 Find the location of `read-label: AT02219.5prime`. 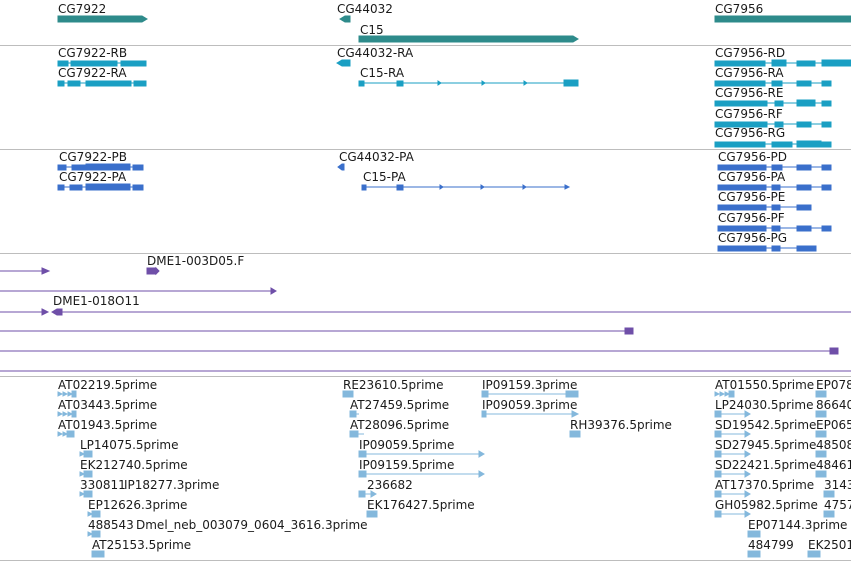

read-label: AT02219.5prime is located at coordinates (108, 385).